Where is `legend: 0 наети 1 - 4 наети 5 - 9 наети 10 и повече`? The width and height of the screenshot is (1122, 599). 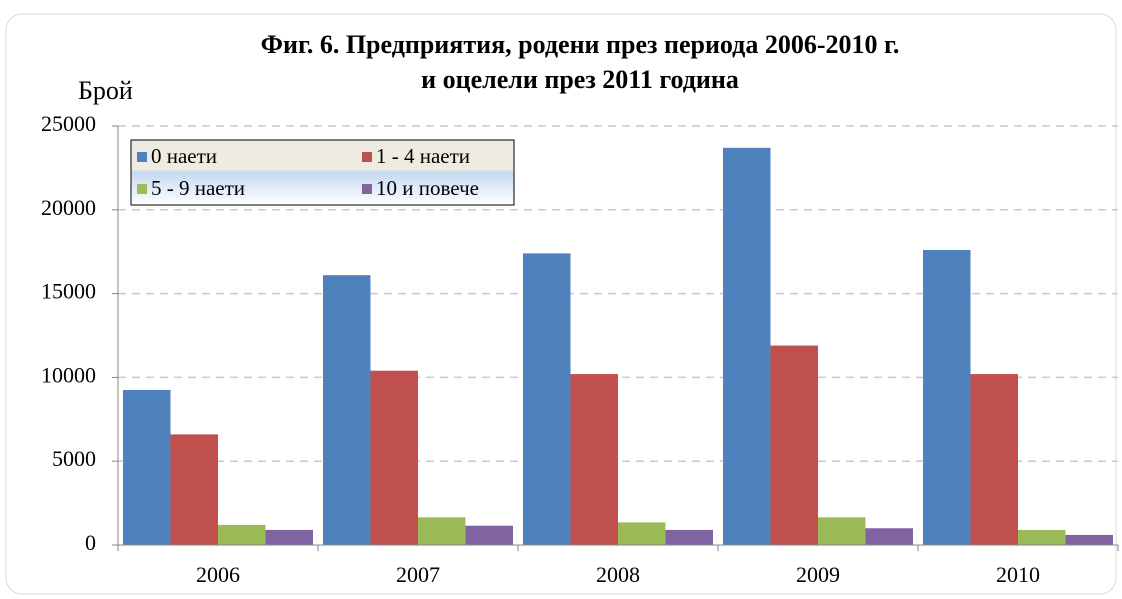
legend: 0 наети 1 - 4 наети 5 - 9 наети 10 и повече is located at coordinates (322, 172).